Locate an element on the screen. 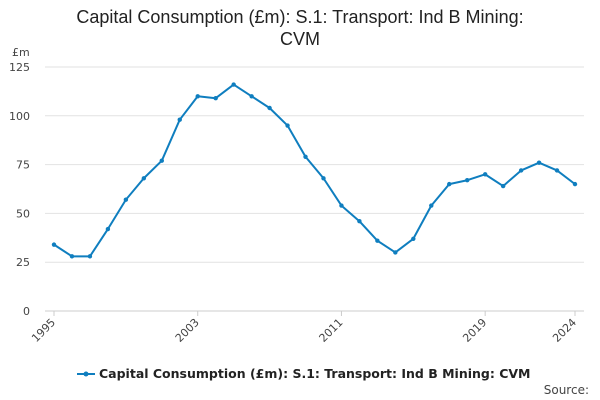  legend-swatch-marker is located at coordinates (86, 374).